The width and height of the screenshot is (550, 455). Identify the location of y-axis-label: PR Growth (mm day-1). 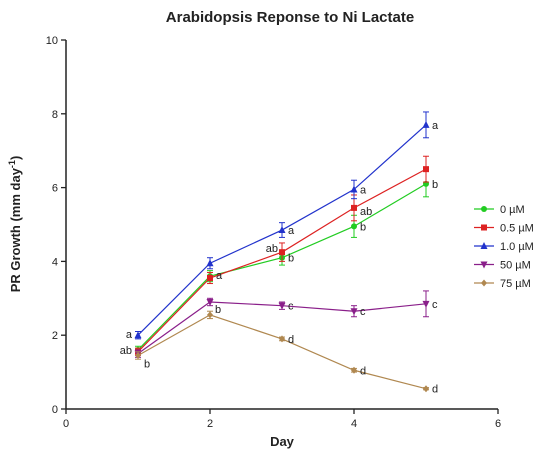
(15, 224).